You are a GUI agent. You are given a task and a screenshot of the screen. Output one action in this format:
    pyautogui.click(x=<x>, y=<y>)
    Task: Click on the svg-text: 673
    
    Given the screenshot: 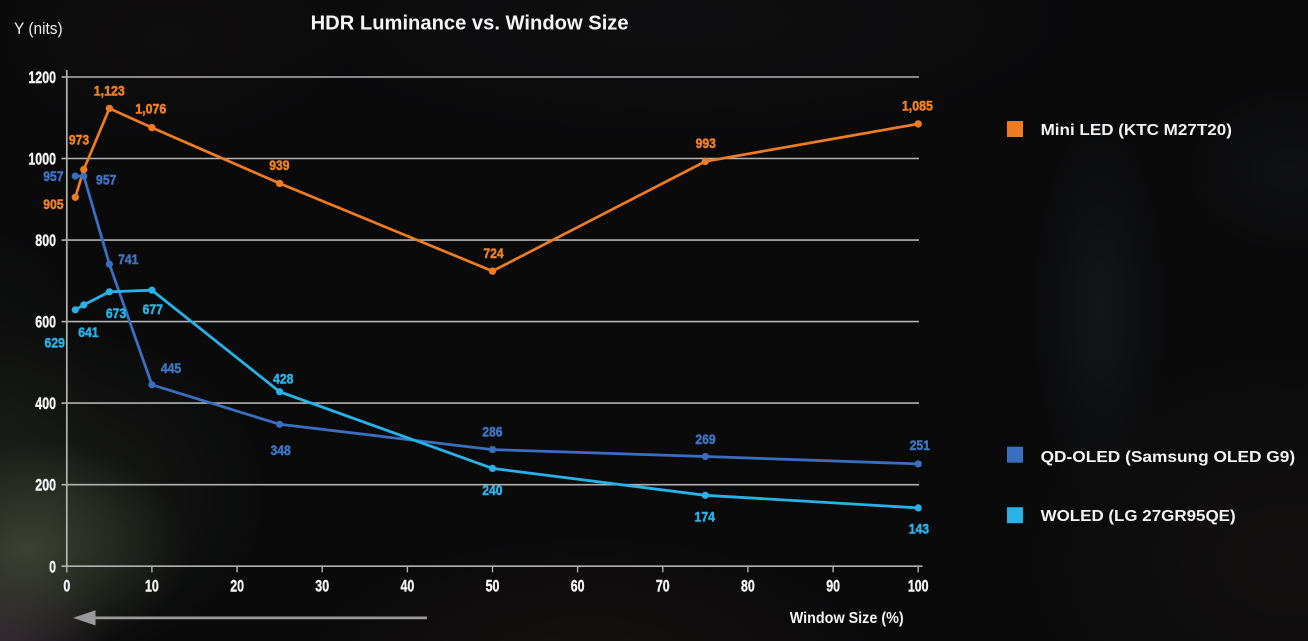 What is the action you would take?
    pyautogui.click(x=116, y=313)
    